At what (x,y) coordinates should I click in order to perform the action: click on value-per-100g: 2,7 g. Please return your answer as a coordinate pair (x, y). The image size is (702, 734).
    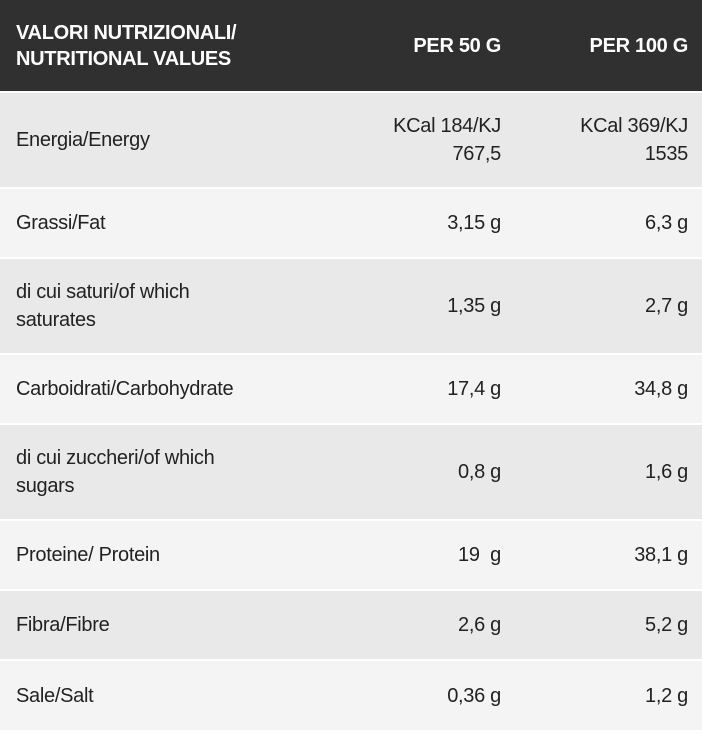
    Looking at the image, I should click on (666, 306).